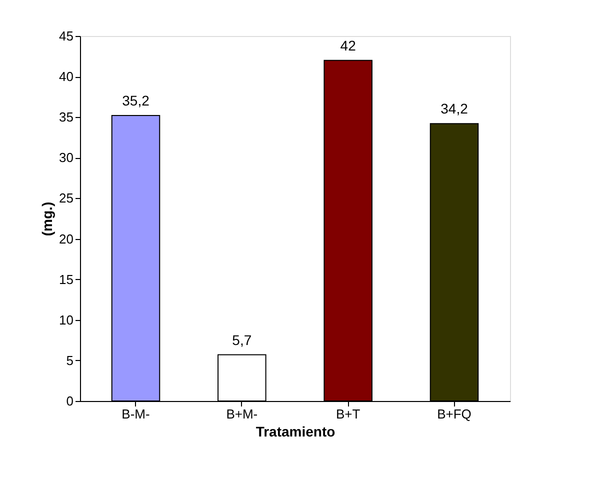 The image size is (615, 487). What do you see at coordinates (242, 340) in the screenshot?
I see `data-label: 5,7` at bounding box center [242, 340].